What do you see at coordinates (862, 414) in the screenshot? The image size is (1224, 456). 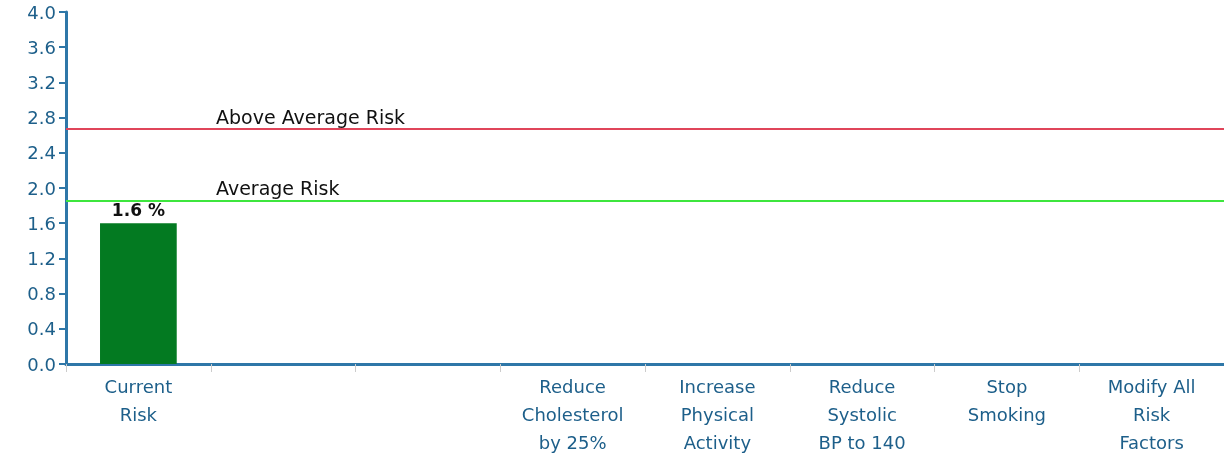 I see `x-tick-label: Reduce Systolic BP to 140` at bounding box center [862, 414].